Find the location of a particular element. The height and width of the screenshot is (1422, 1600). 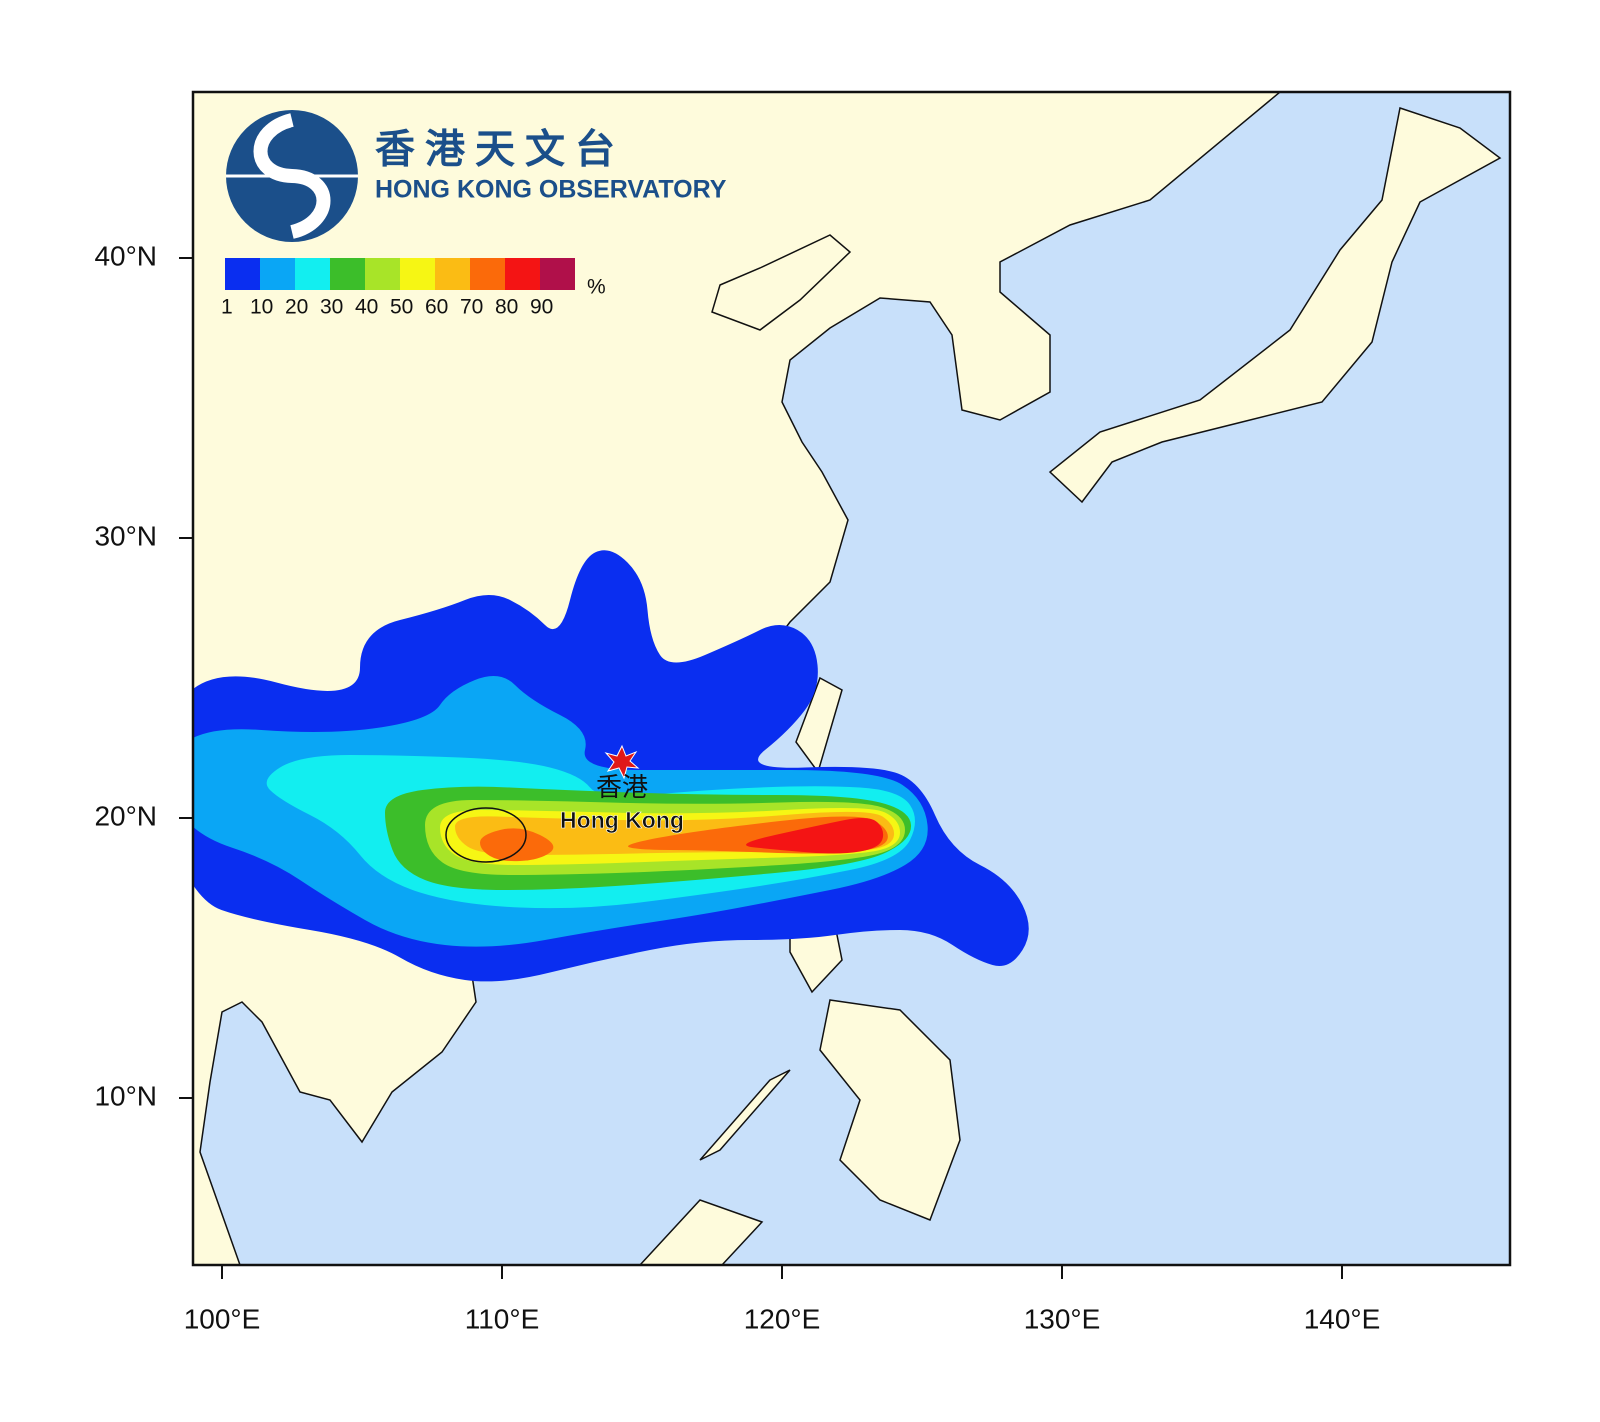

y-tick-label: 20°N is located at coordinates (125, 815).